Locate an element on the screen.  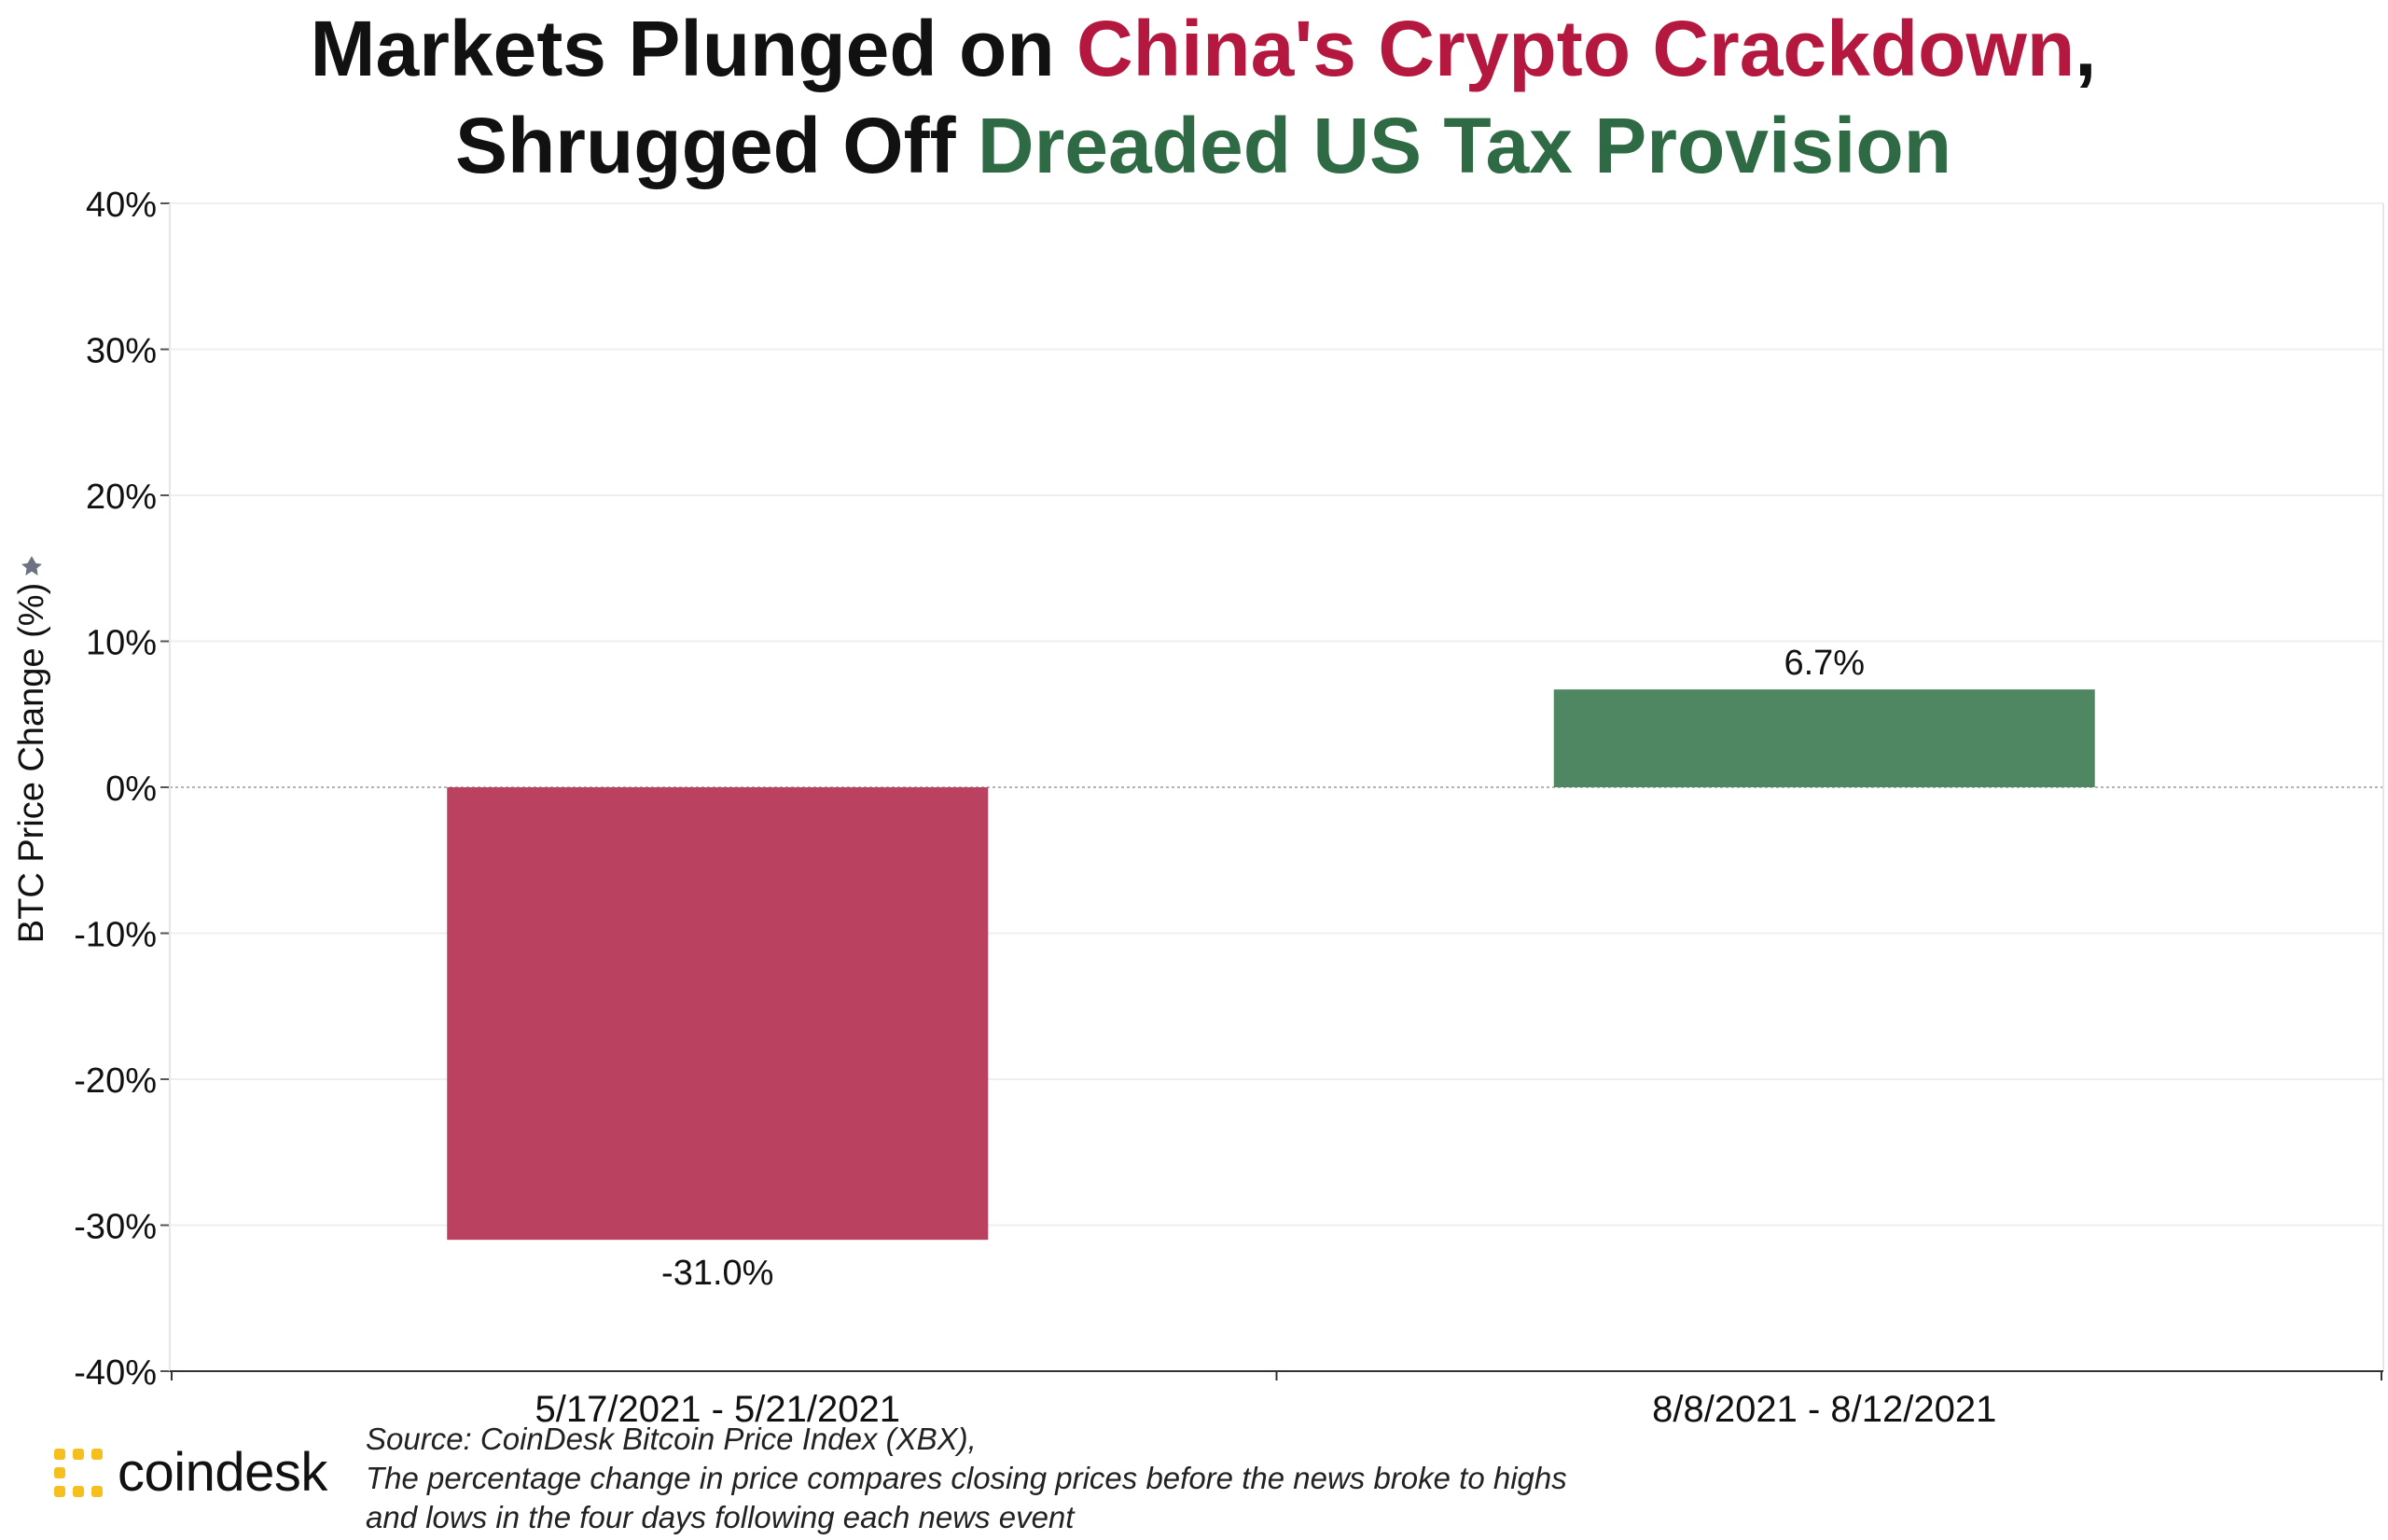
y-tick-label: 10% is located at coordinates (121, 644).